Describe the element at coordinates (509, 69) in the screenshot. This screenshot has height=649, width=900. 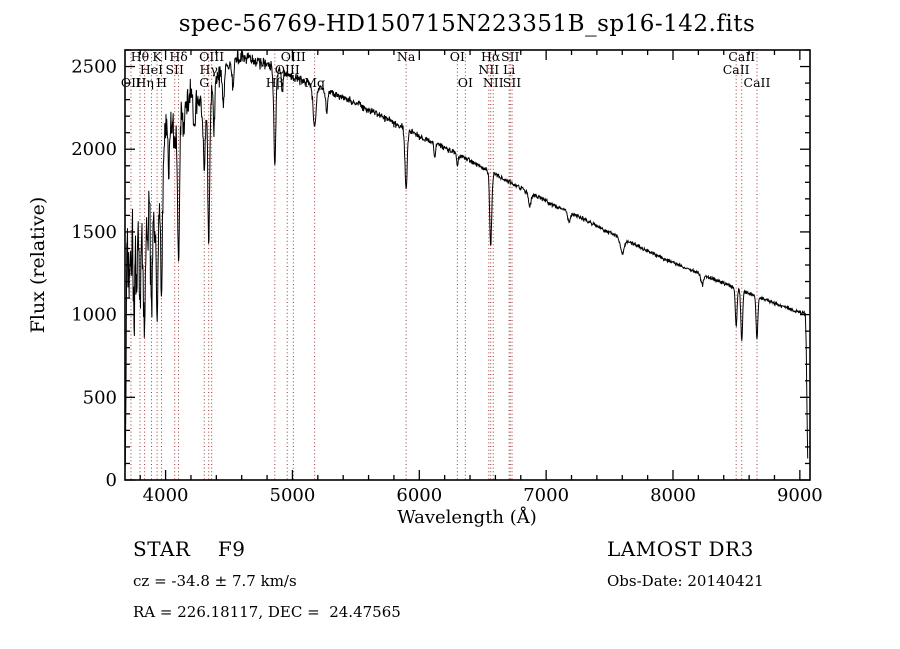
I see `line-label-Li: Li` at that location.